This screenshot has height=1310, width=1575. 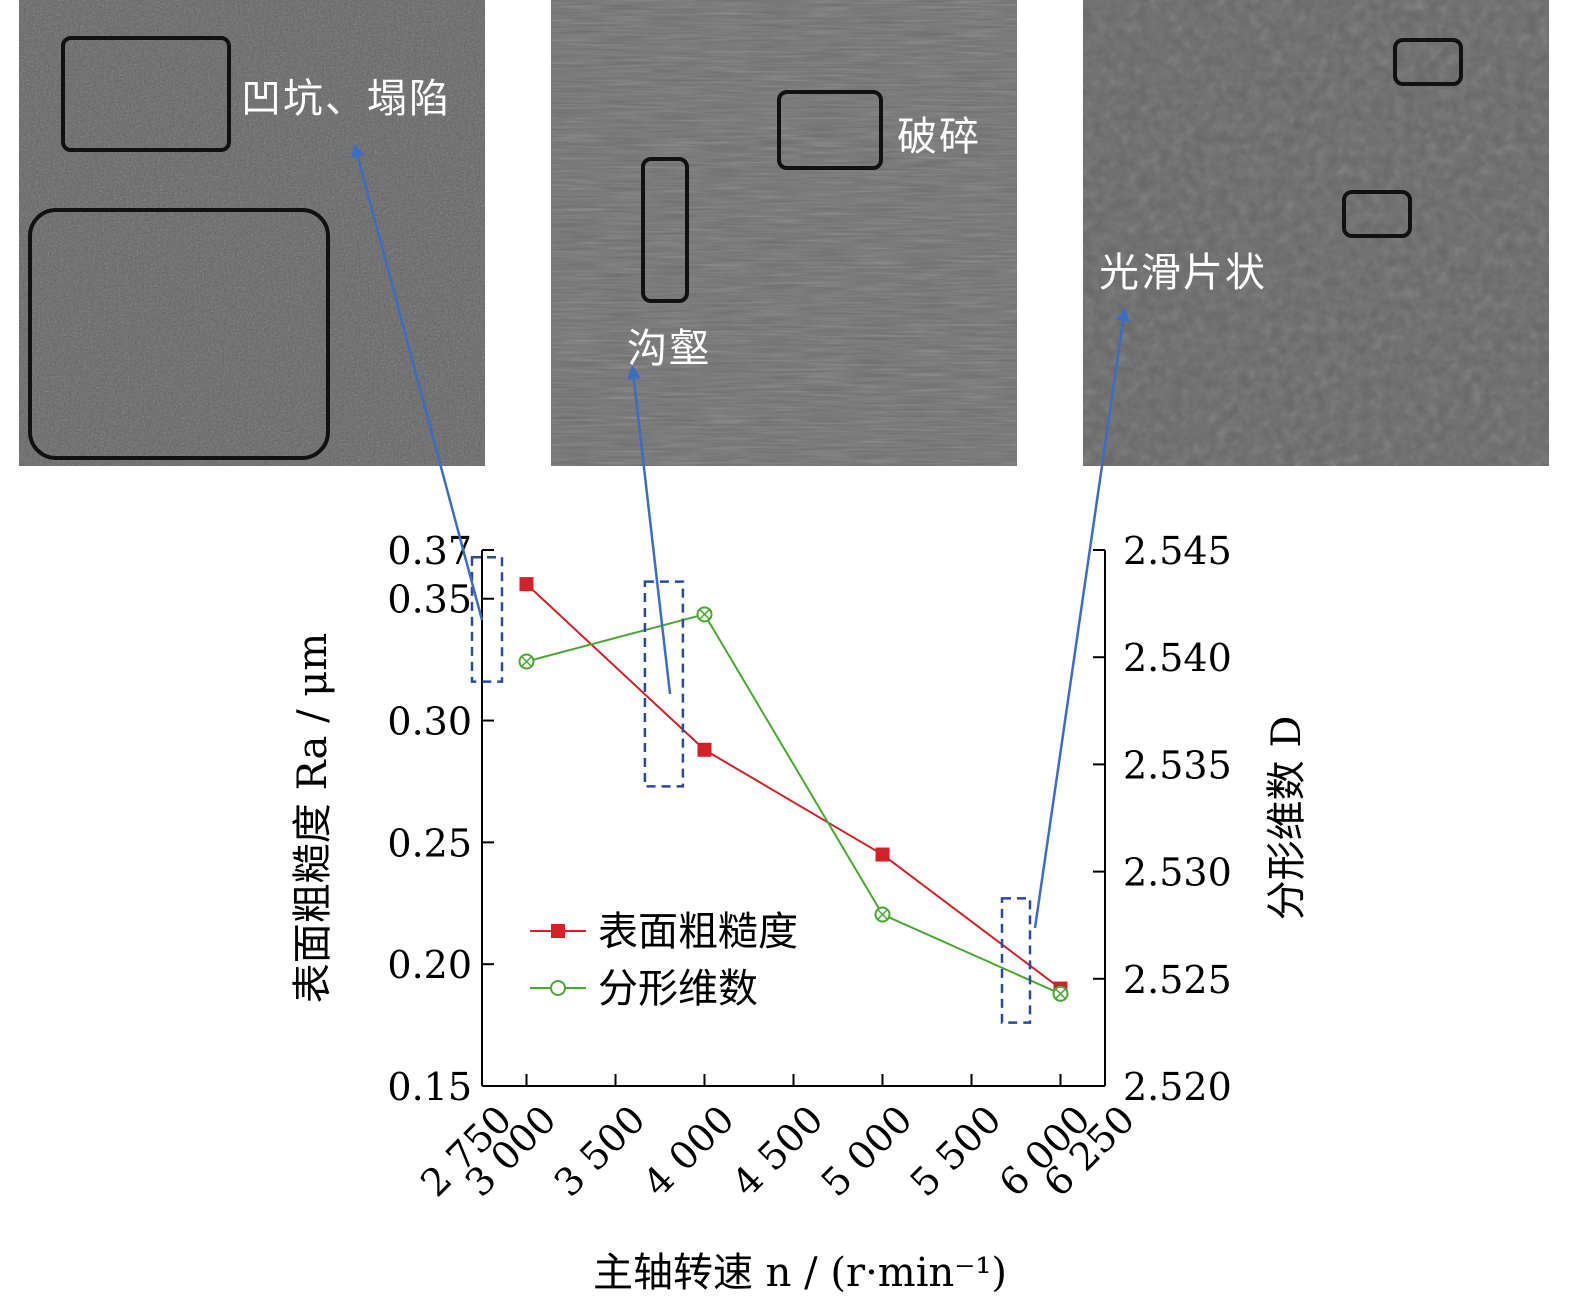 What do you see at coordinates (346, 99) in the screenshot?
I see `label-pits-collapse: 凹坑、塌陷` at bounding box center [346, 99].